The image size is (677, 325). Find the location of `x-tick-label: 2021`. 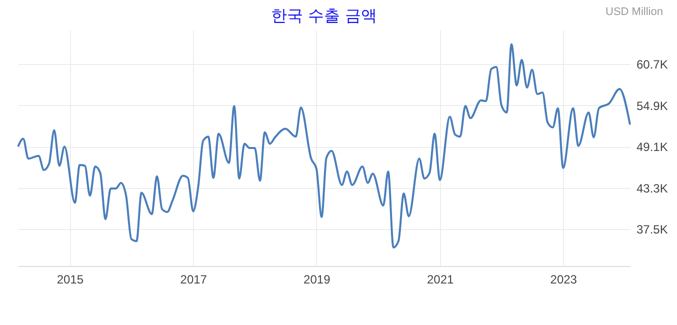

x-tick-label: 2021 is located at coordinates (440, 279).